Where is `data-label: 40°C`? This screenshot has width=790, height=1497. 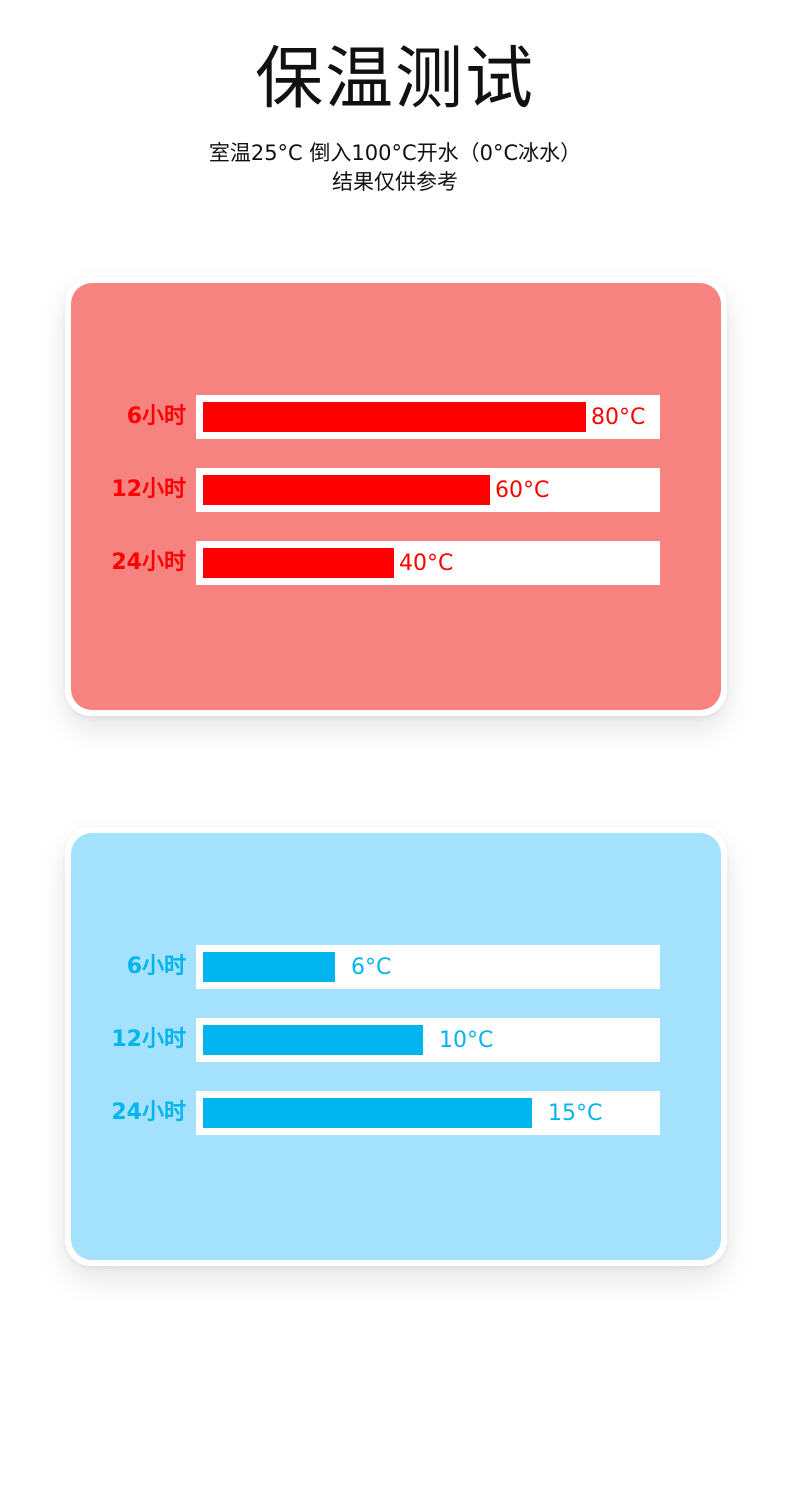
data-label: 40°C is located at coordinates (426, 563).